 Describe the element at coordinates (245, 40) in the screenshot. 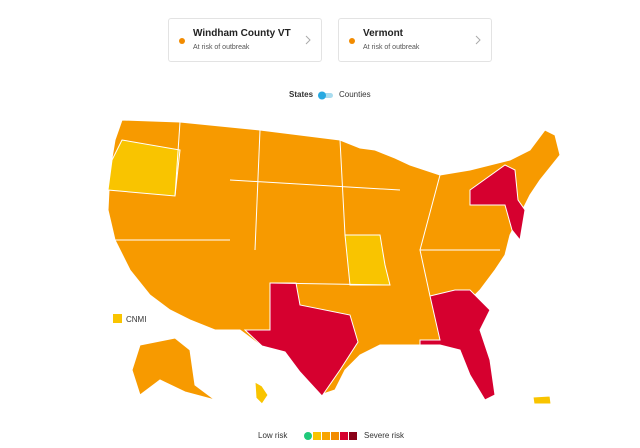

I see `county-card: Windham County VT At risk of outbreak` at that location.